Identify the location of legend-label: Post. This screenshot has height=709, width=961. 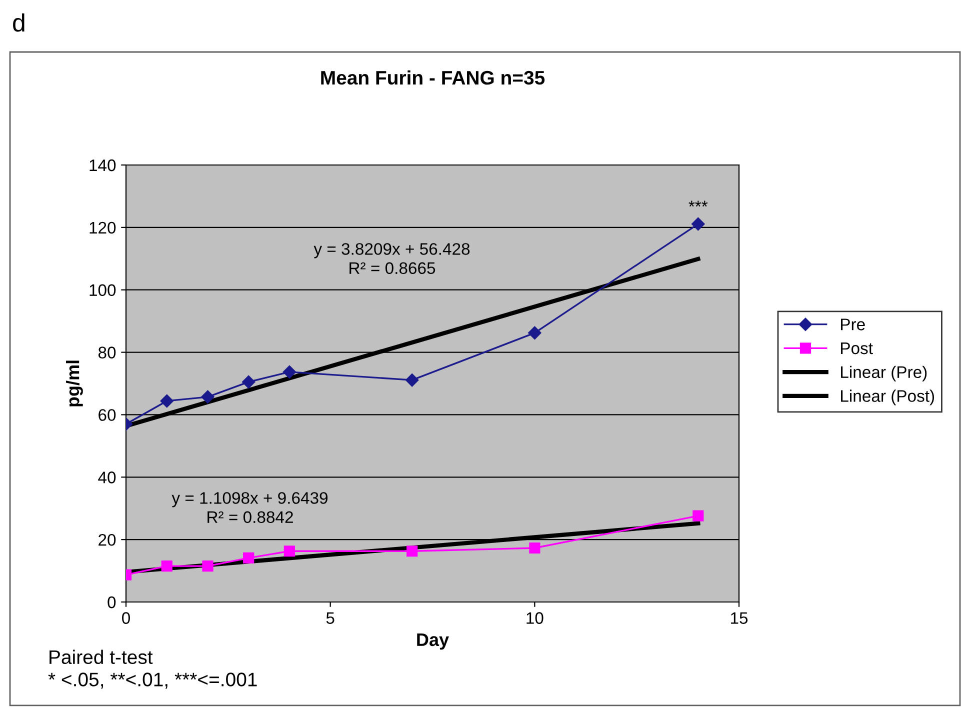
(857, 348).